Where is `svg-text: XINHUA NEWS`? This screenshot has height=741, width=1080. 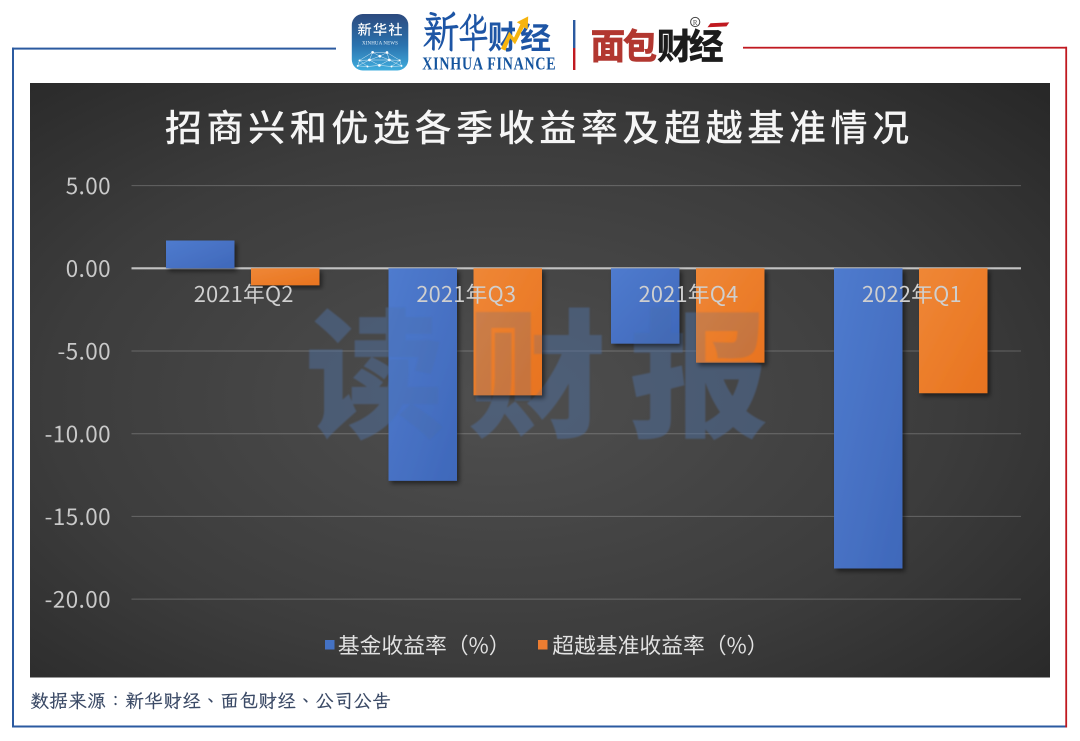
svg-text: XINHUA NEWS is located at coordinates (380, 44).